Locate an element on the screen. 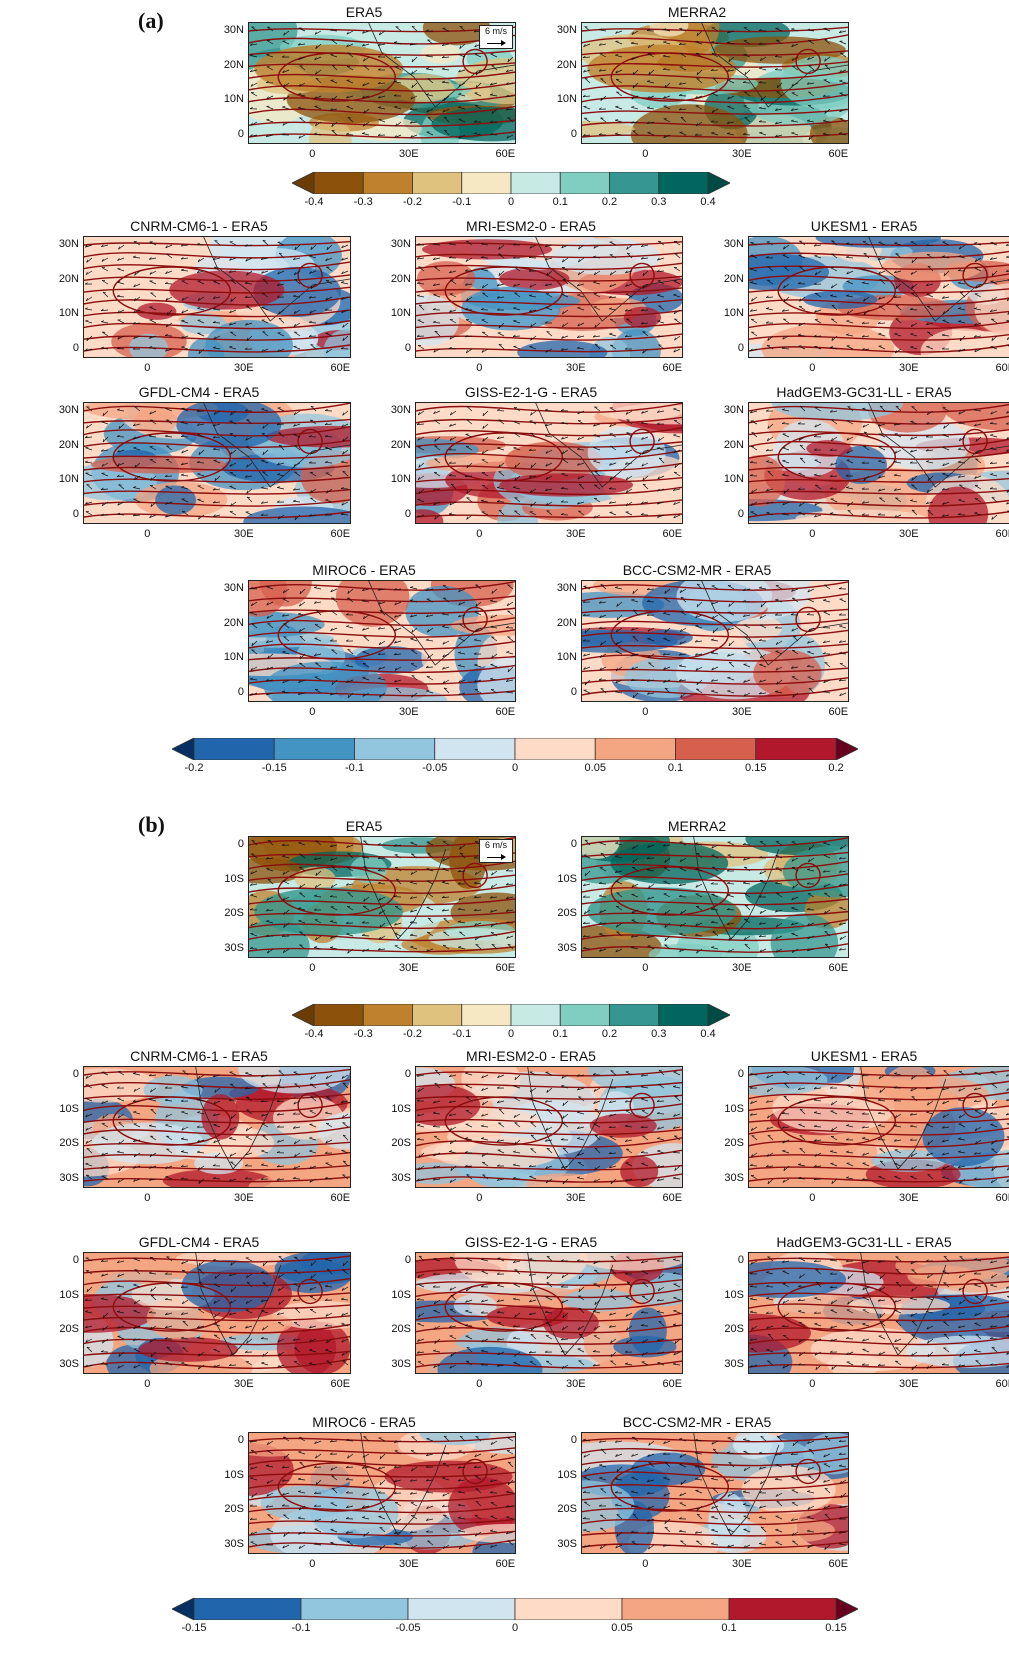 This screenshot has height=1677, width=1009. model-difference-map: GFDL-CM4 - ERA5 30N 20N 10N 0 0 30E 60E is located at coordinates (199, 465).